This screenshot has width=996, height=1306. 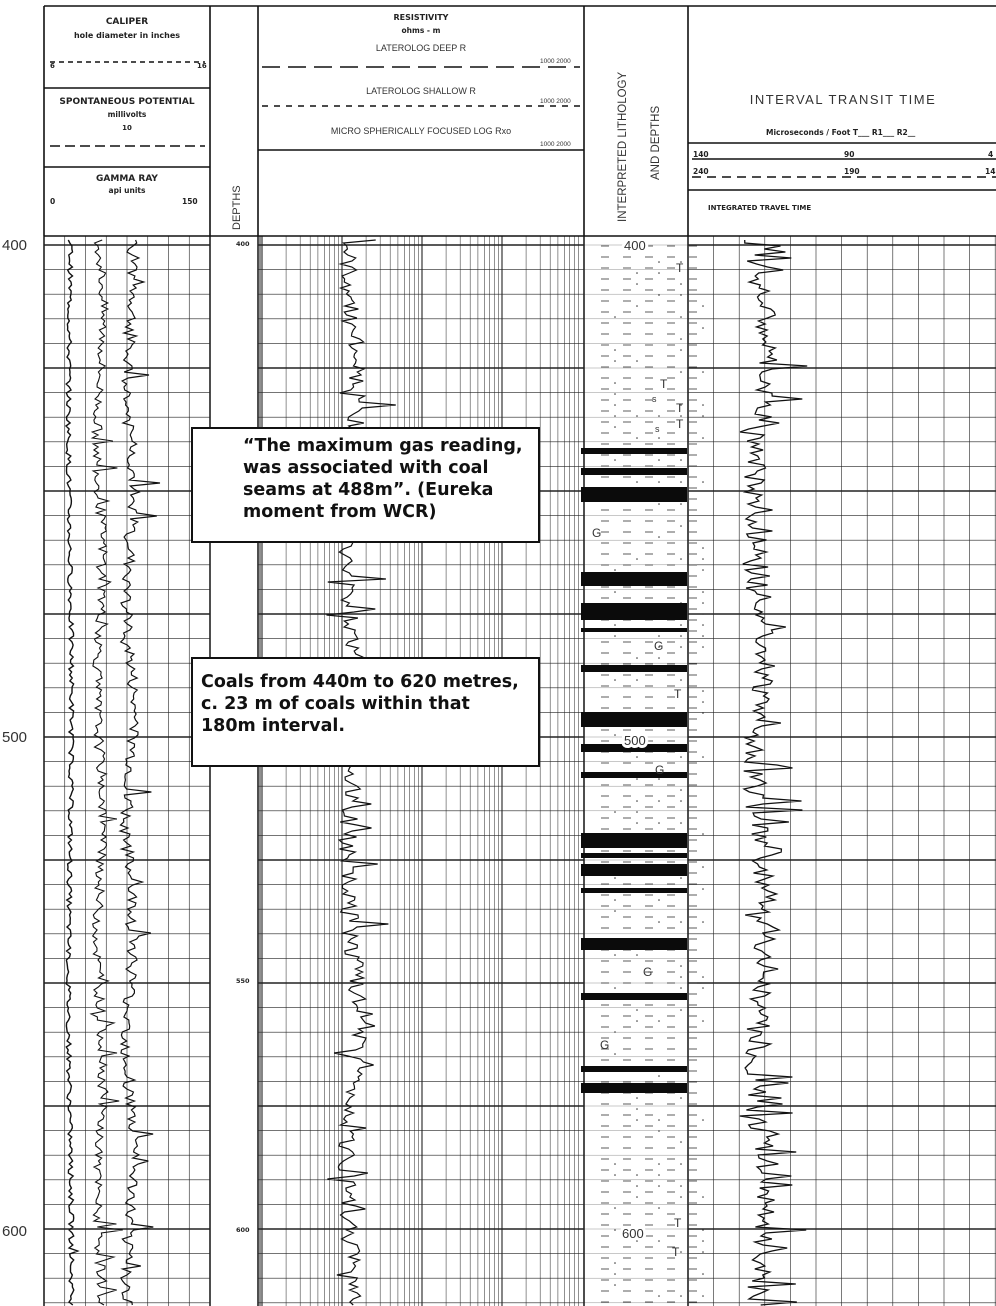 What do you see at coordinates (656, 143) in the screenshot?
I see `lithology-depths-label: AND DEPTHS` at bounding box center [656, 143].